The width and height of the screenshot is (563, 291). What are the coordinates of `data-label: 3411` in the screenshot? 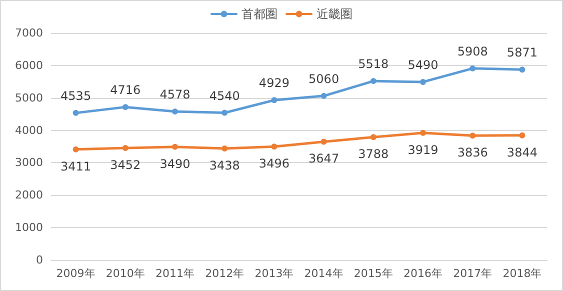 It's located at (76, 166).